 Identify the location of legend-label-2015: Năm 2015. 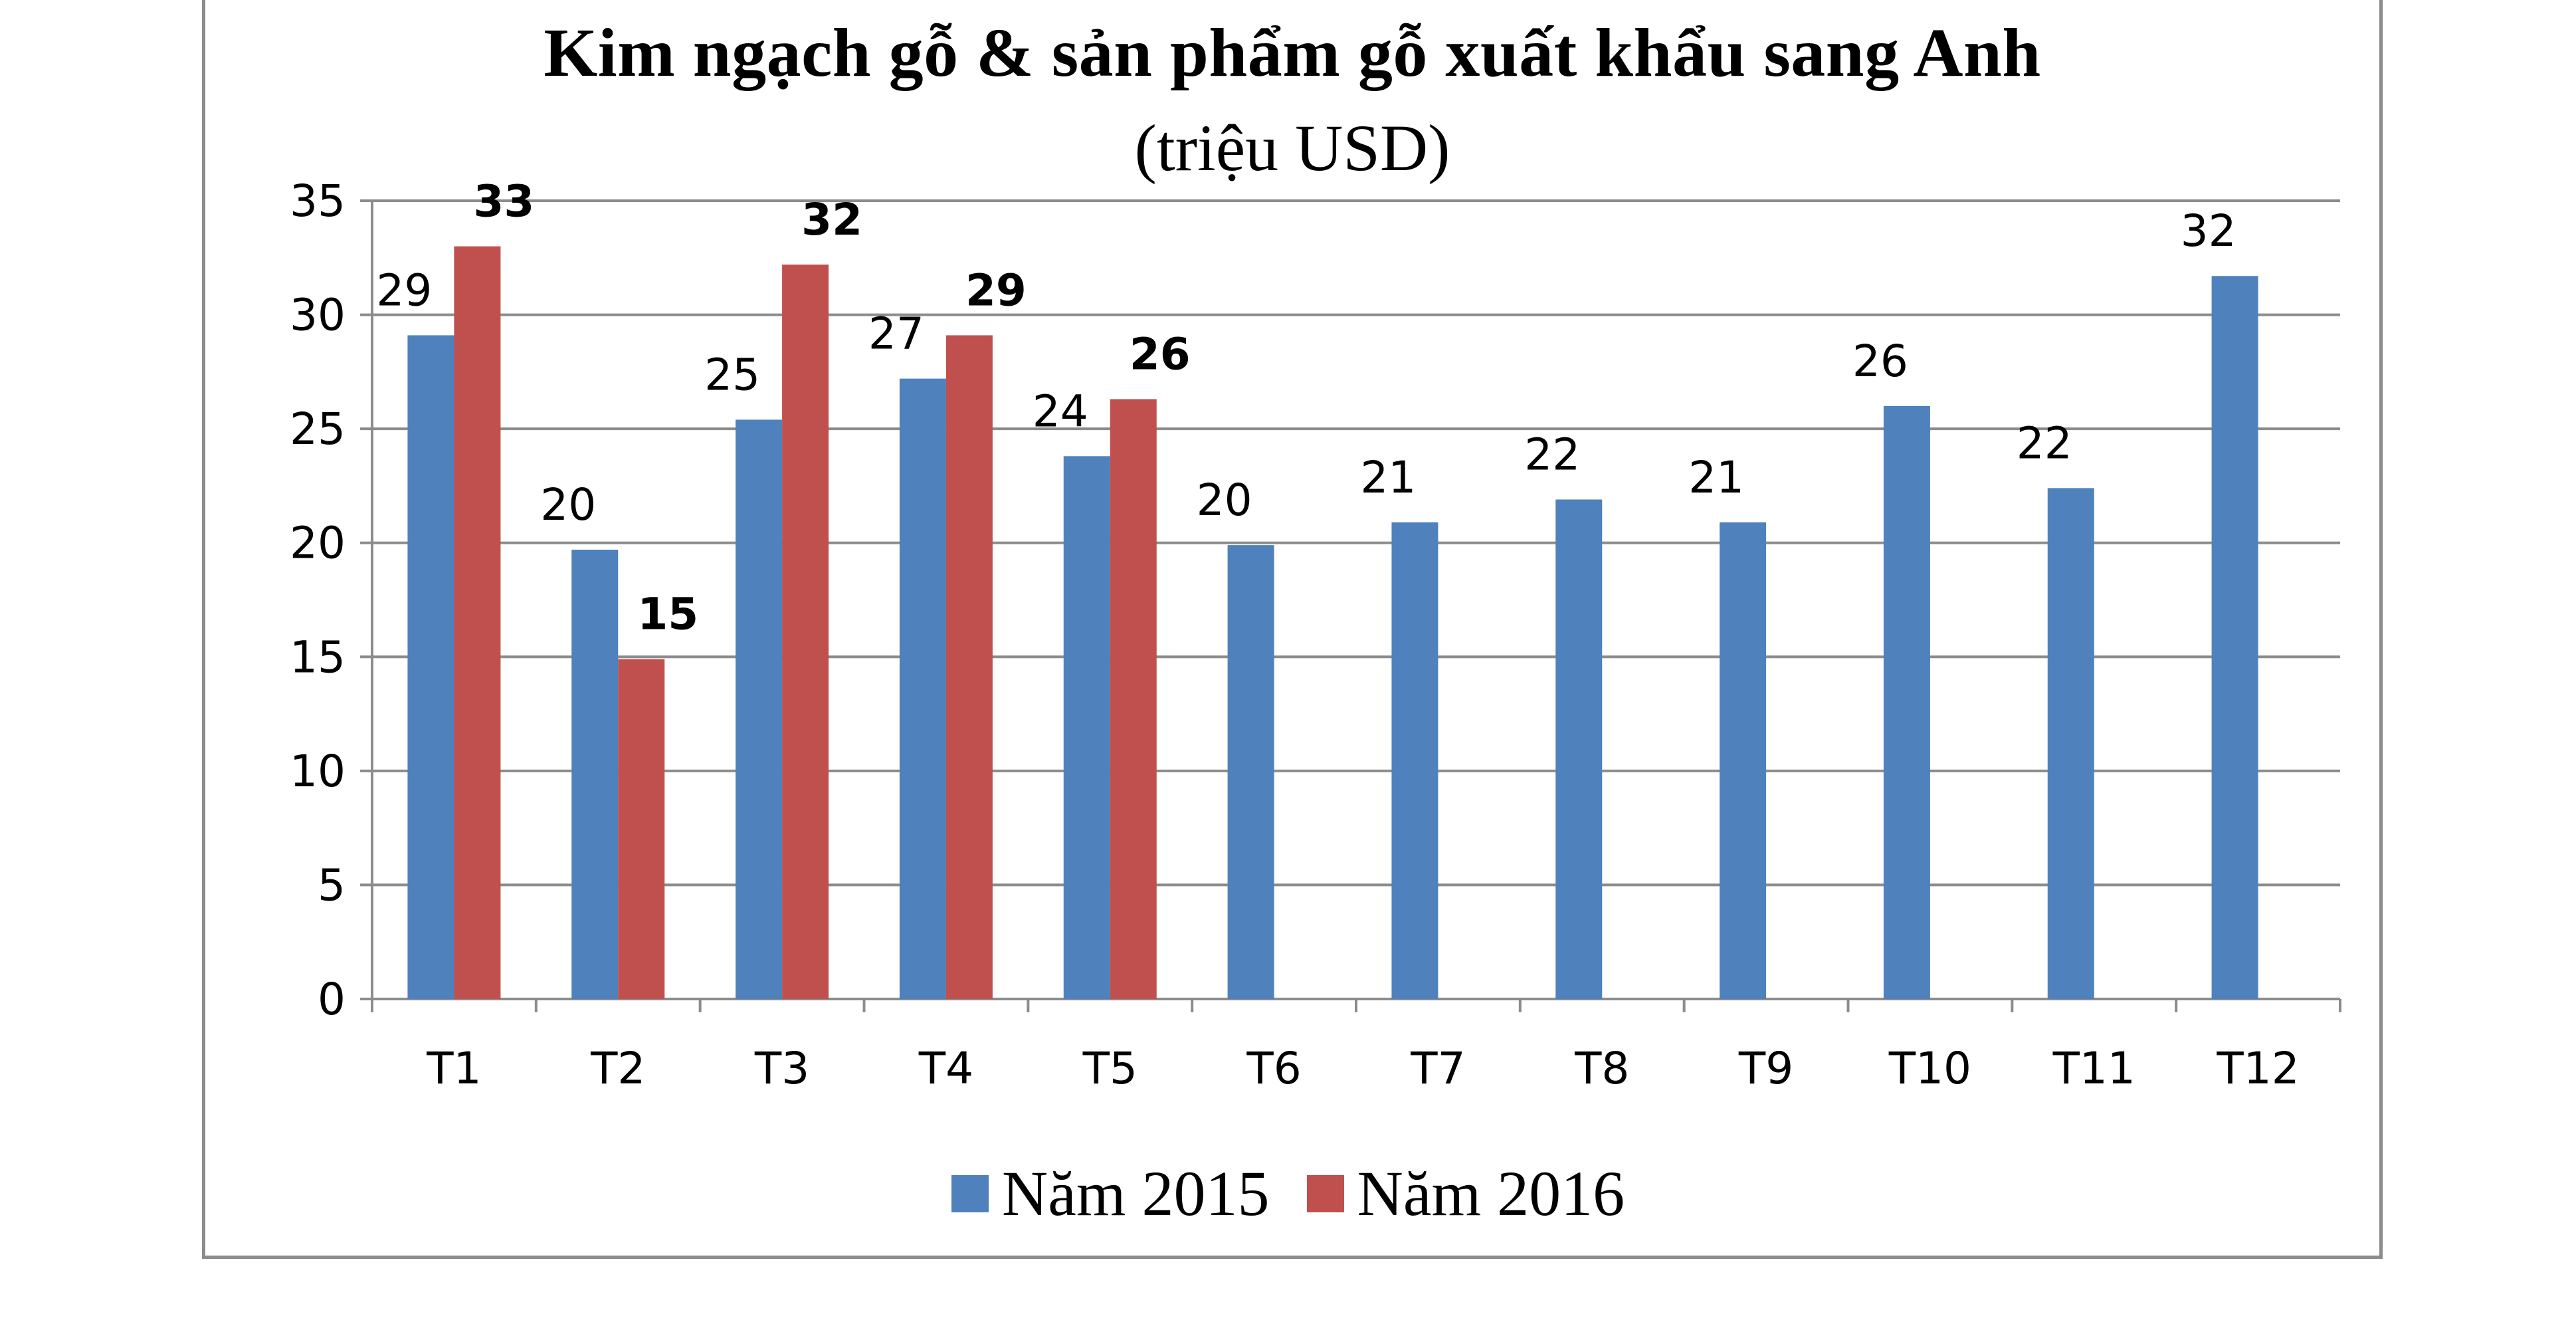
(1135, 1193).